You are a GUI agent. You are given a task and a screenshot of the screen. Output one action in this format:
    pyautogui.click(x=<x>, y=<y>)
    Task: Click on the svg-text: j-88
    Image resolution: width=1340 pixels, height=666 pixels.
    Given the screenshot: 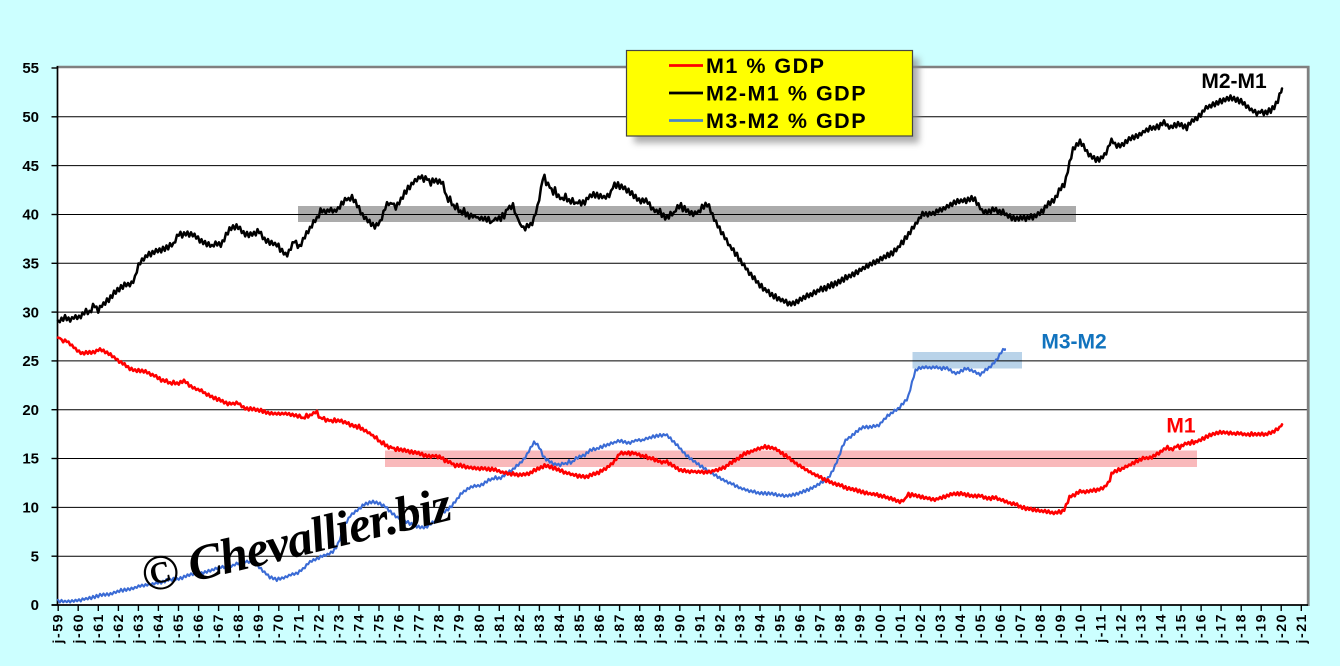 What is the action you would take?
    pyautogui.click(x=639, y=629)
    